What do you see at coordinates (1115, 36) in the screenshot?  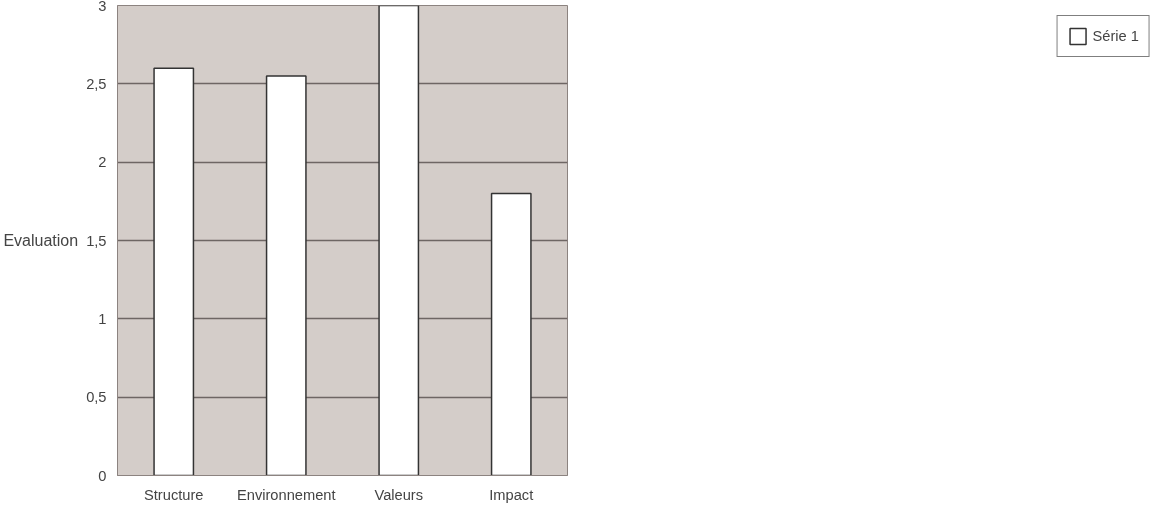 I see `legend-label: Série 1` at bounding box center [1115, 36].